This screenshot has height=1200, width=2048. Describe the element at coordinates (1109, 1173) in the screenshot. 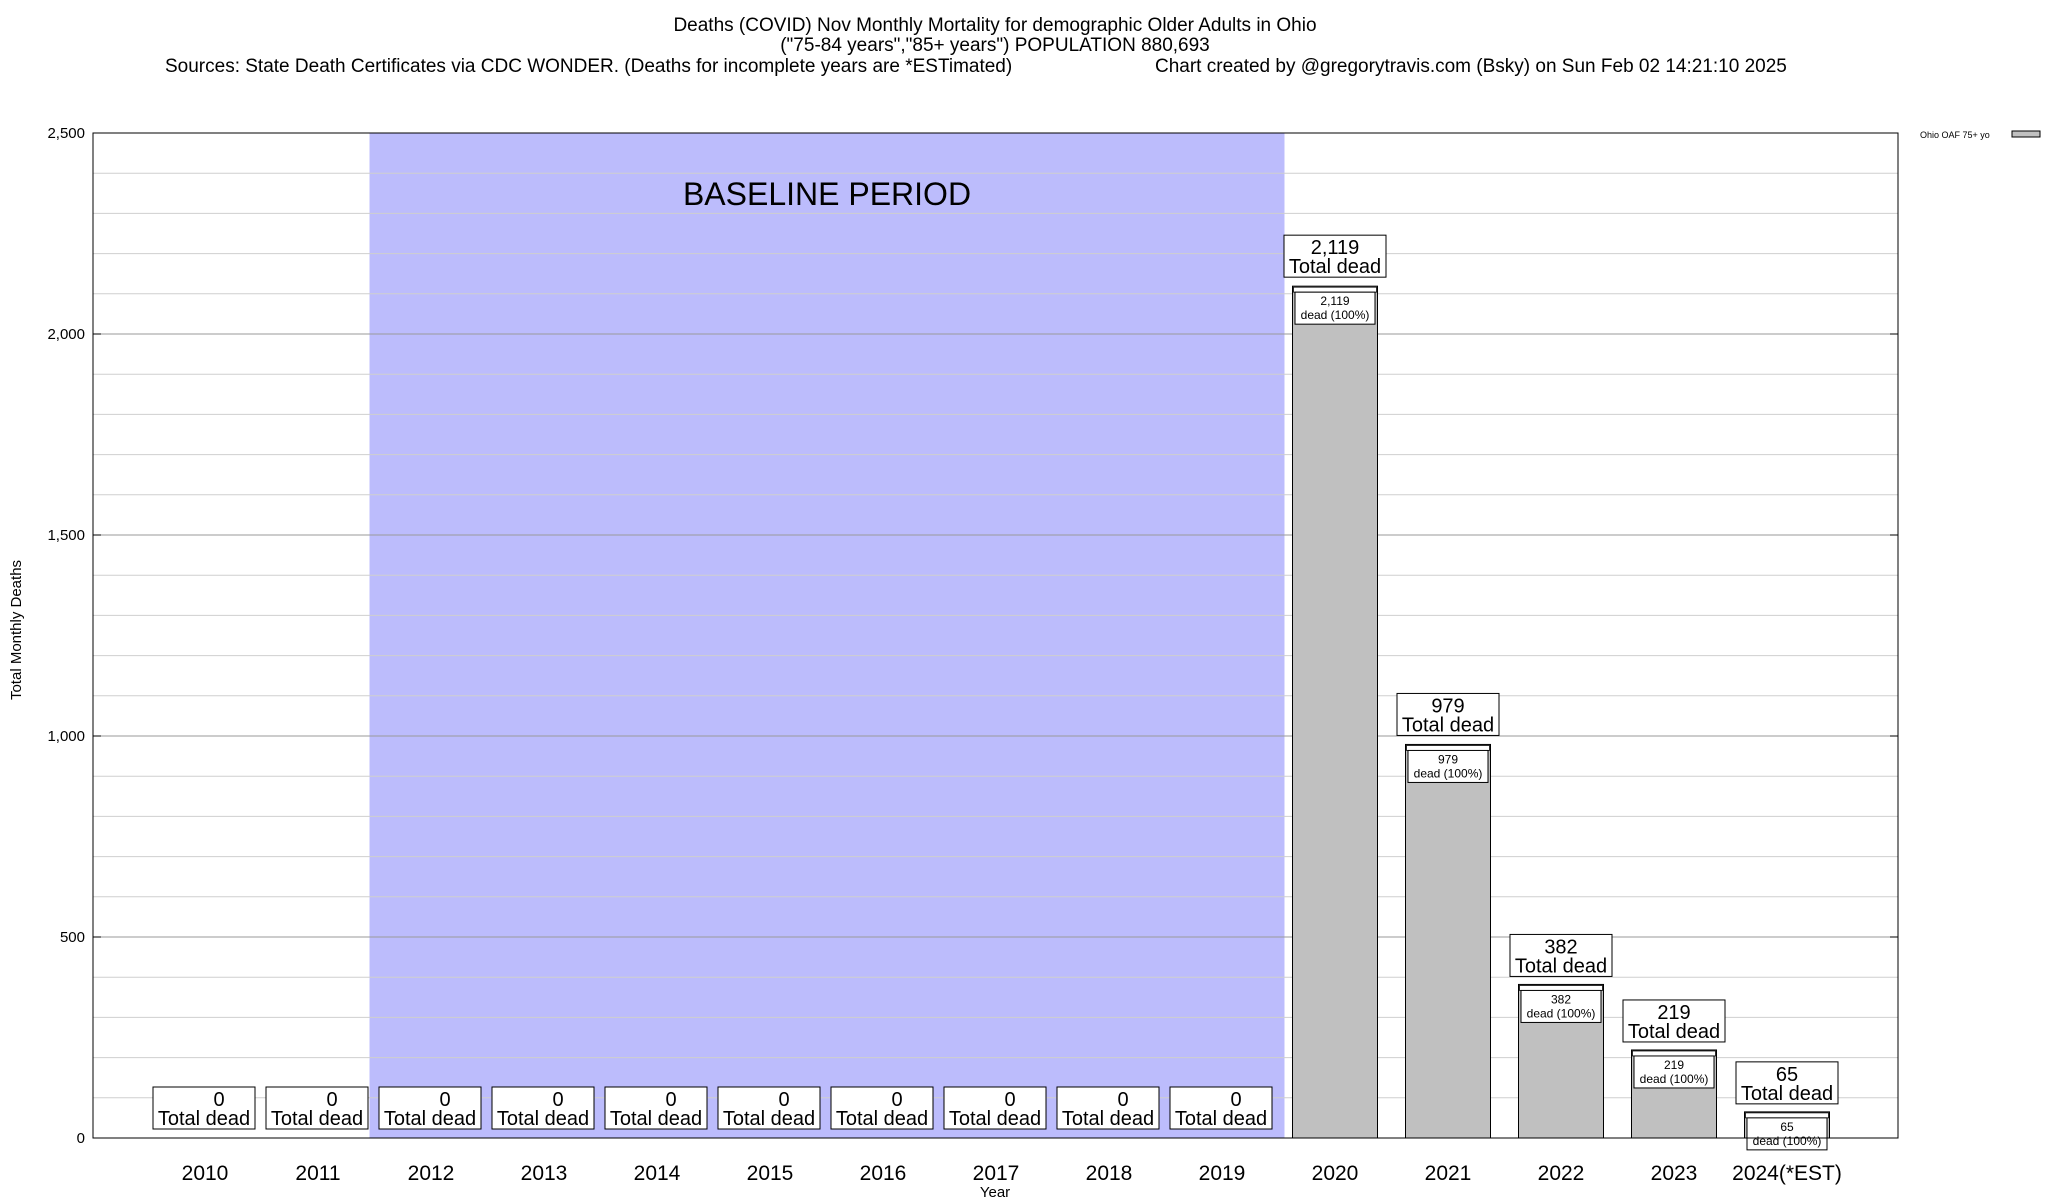

I see `x-tick-label: 2018` at that location.